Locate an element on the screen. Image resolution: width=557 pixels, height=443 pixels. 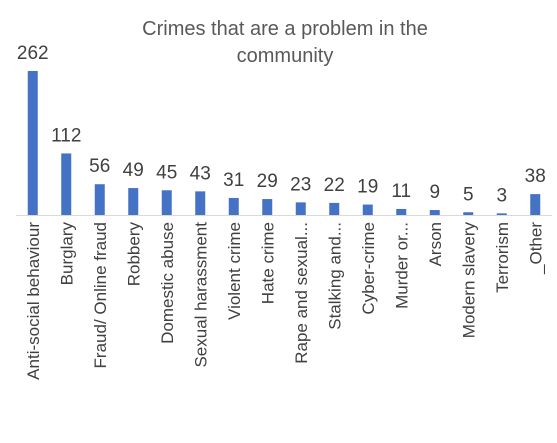
data-label-10: 19 is located at coordinates (367, 187).